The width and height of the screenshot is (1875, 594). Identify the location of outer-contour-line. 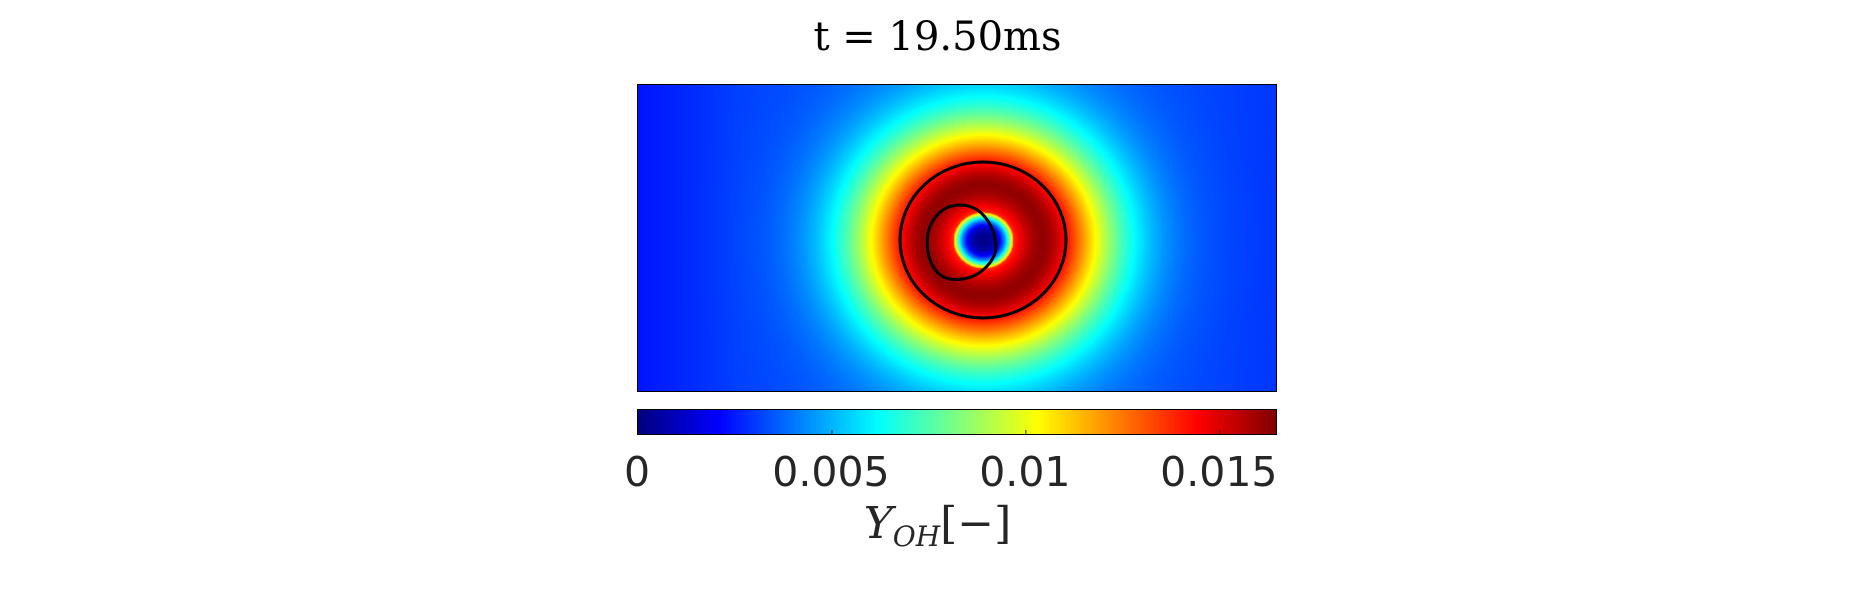
(983, 240).